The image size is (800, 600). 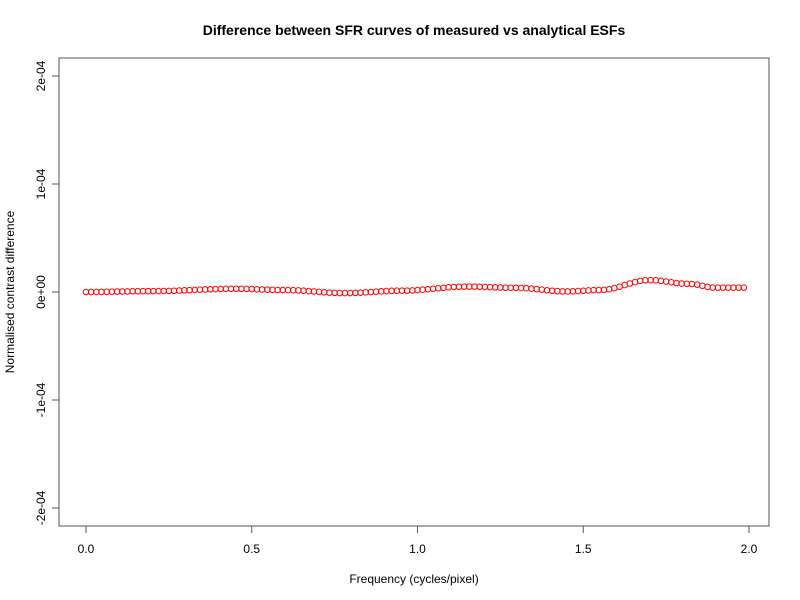 What do you see at coordinates (251, 549) in the screenshot?
I see `x-tick-label: 0.5` at bounding box center [251, 549].